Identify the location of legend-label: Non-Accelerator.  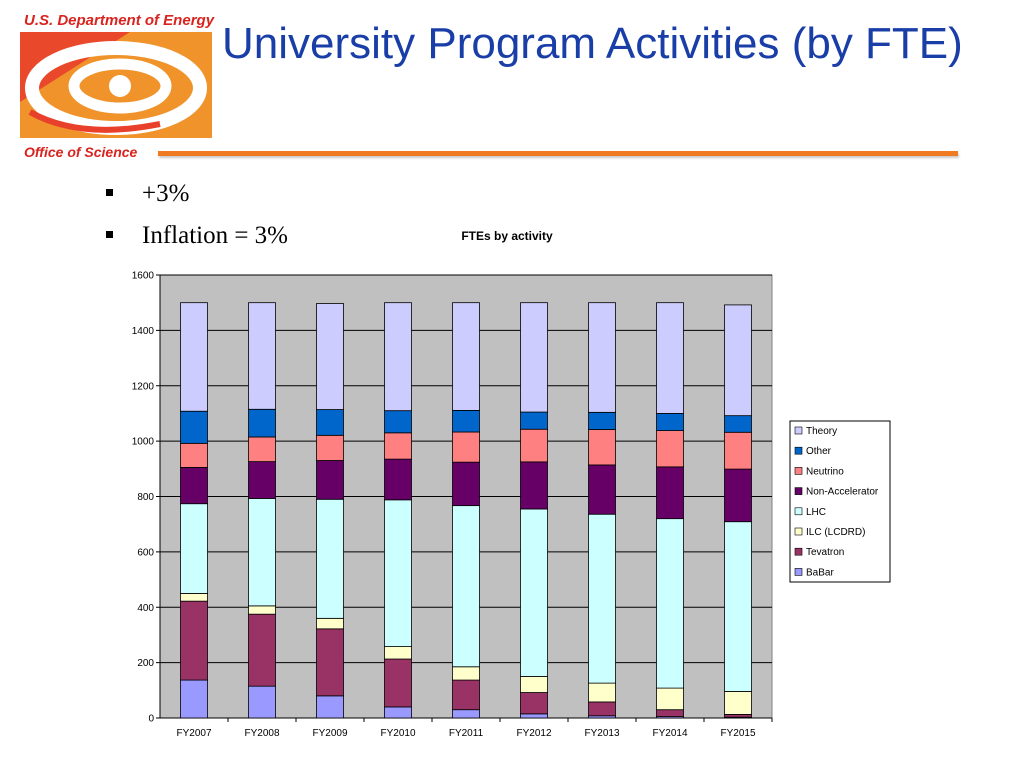
(842, 492).